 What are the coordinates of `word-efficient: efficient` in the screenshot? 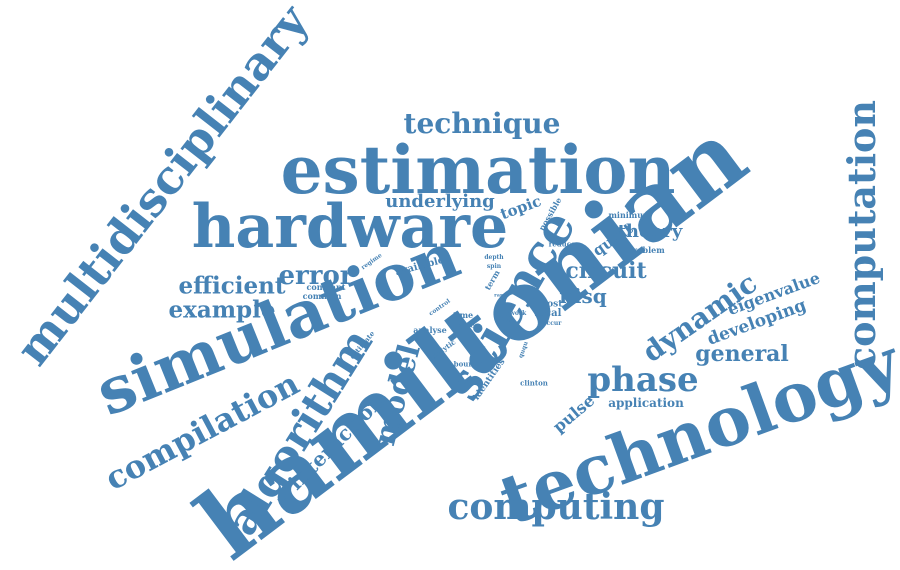 It's located at (232, 286).